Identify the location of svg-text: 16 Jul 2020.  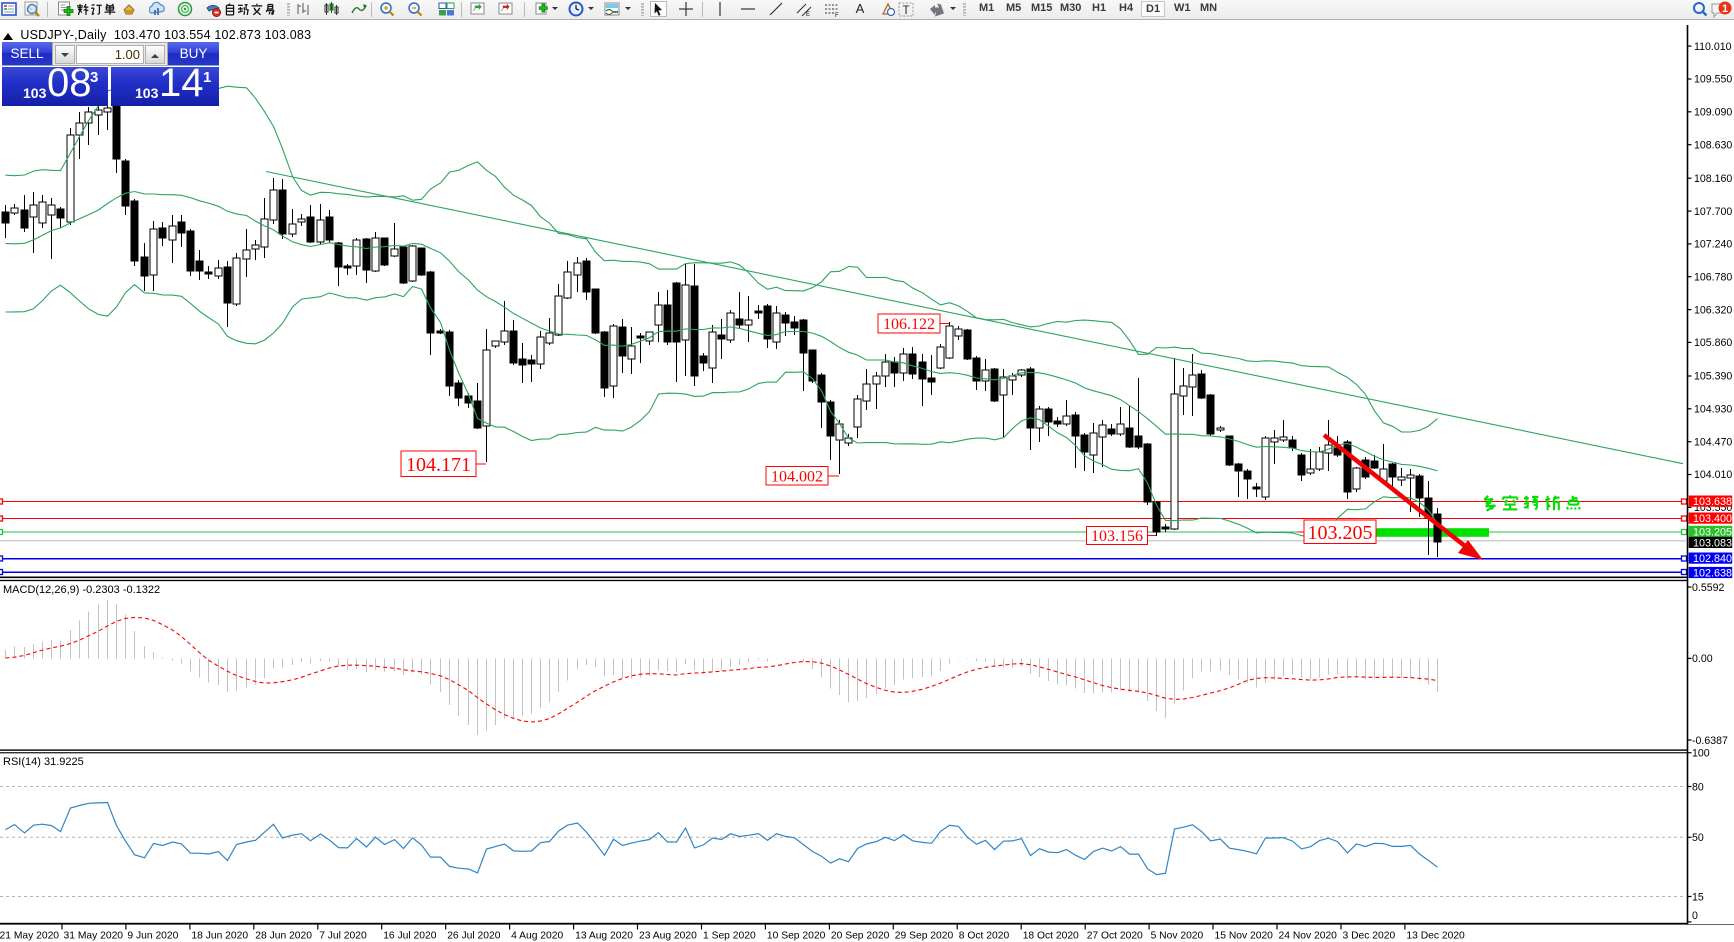
(410, 936).